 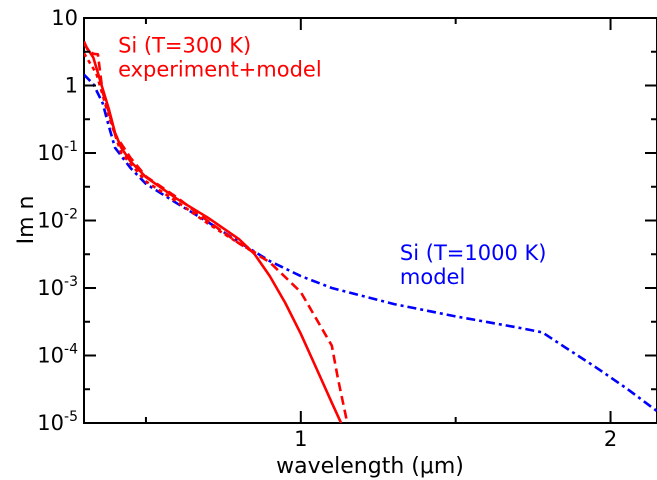 I want to click on y-tick-label: 10⁻⁴, so click(x=57, y=355).